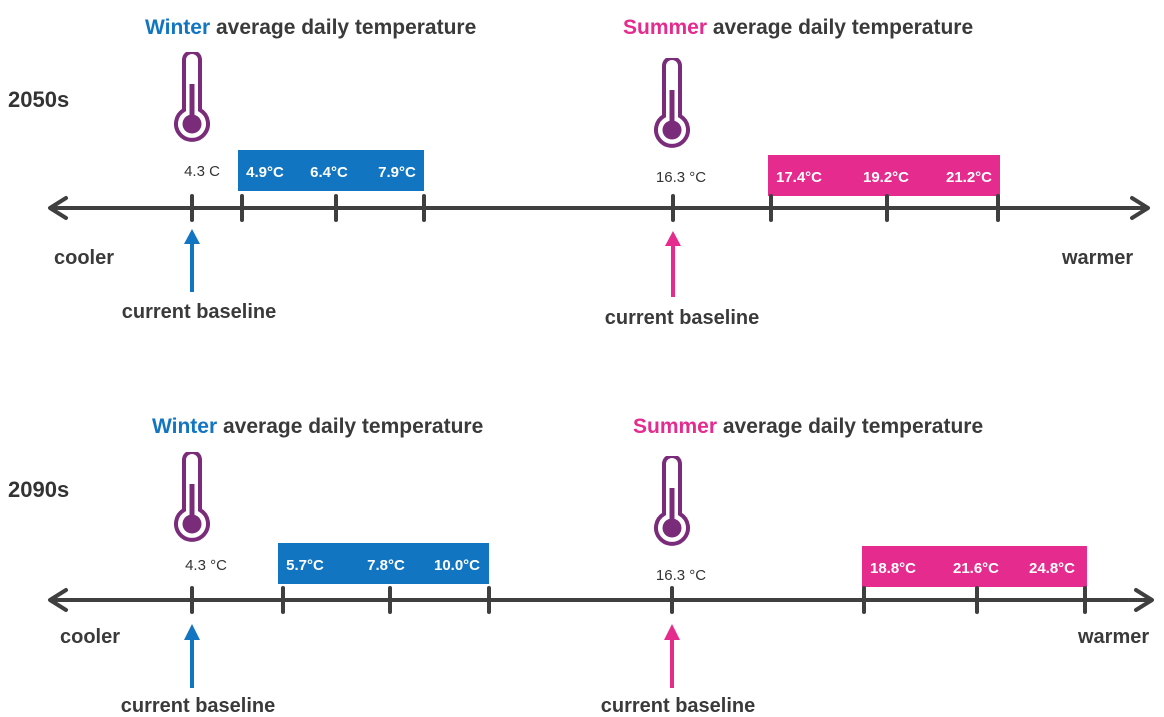 The height and width of the screenshot is (717, 1164). Describe the element at coordinates (1052, 568) in the screenshot. I see `summer-projection-high: 24.8°C` at that location.